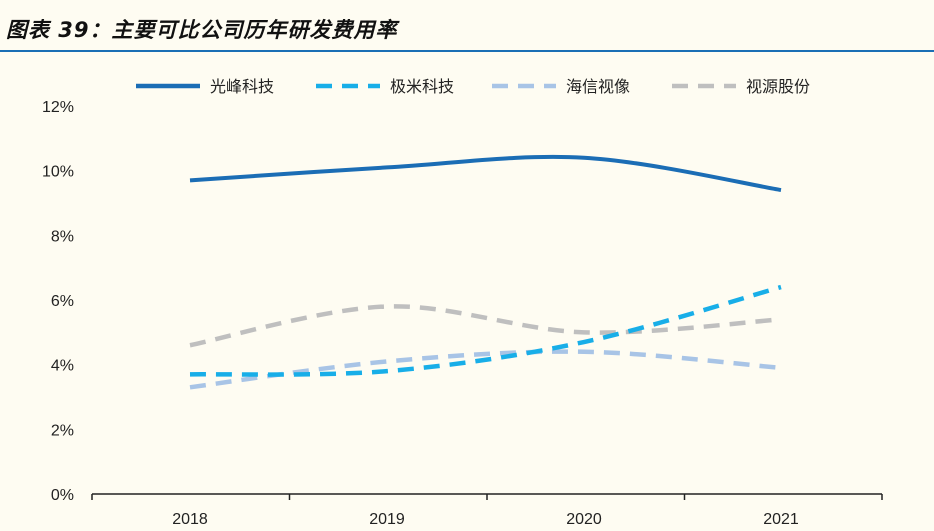 The image size is (934, 531). What do you see at coordinates (778, 86) in the screenshot?
I see `legend-label: 视源股份` at bounding box center [778, 86].